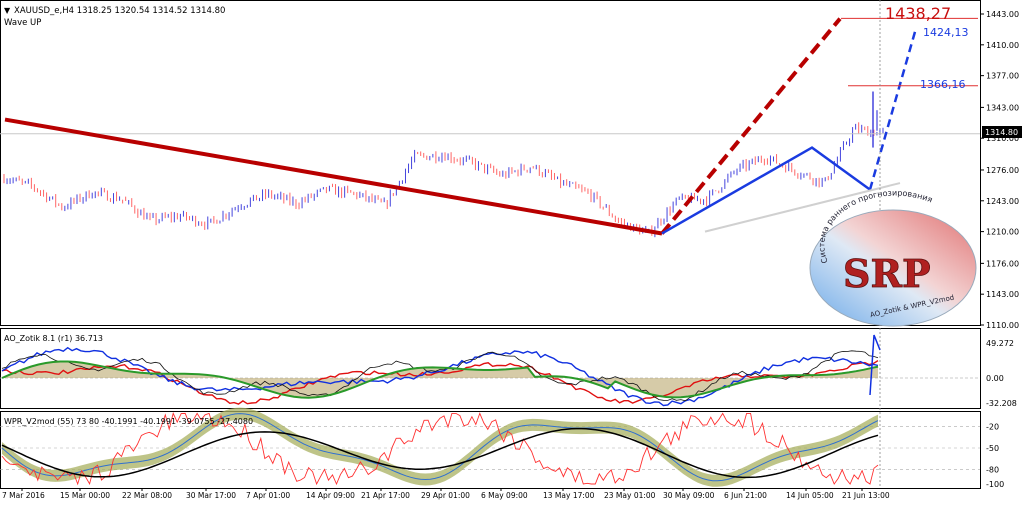 This screenshot has height=507, width=1024. I want to click on ao-fill-band, so click(440, 379).